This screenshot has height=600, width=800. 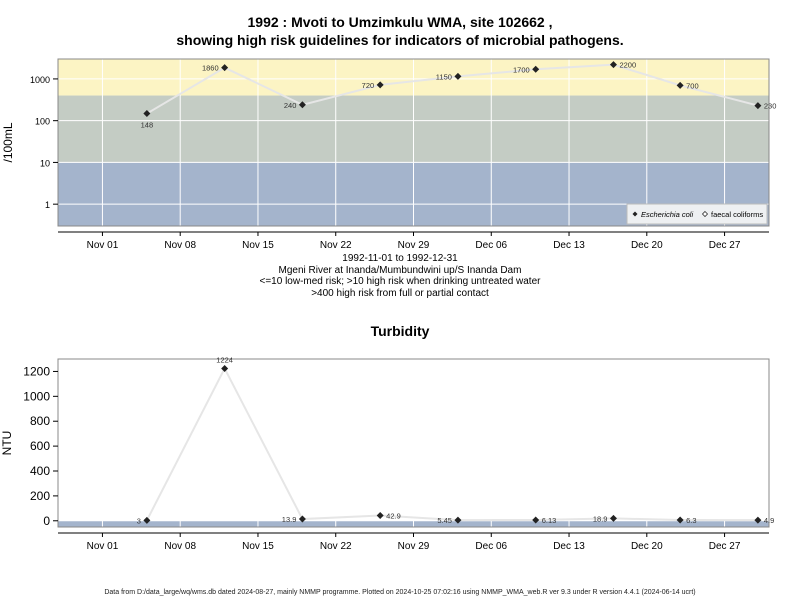 I want to click on y-tick-label: 800, so click(x=40, y=421).